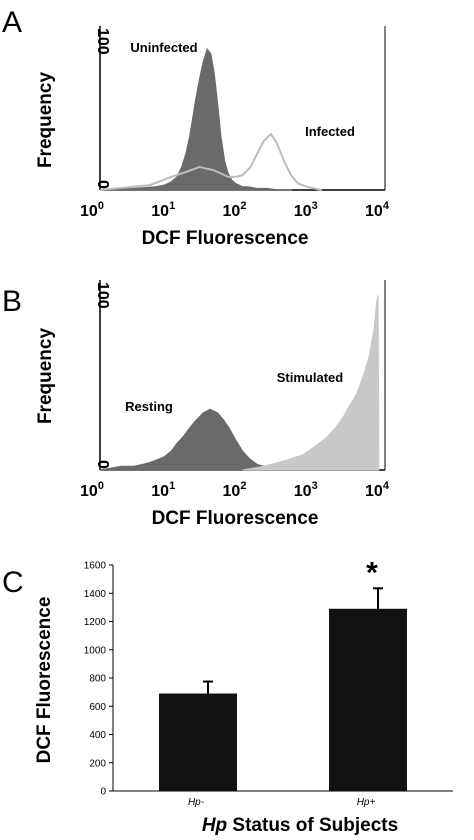  Describe the element at coordinates (95, 566) in the screenshot. I see `y-tick-label: 1600` at that location.